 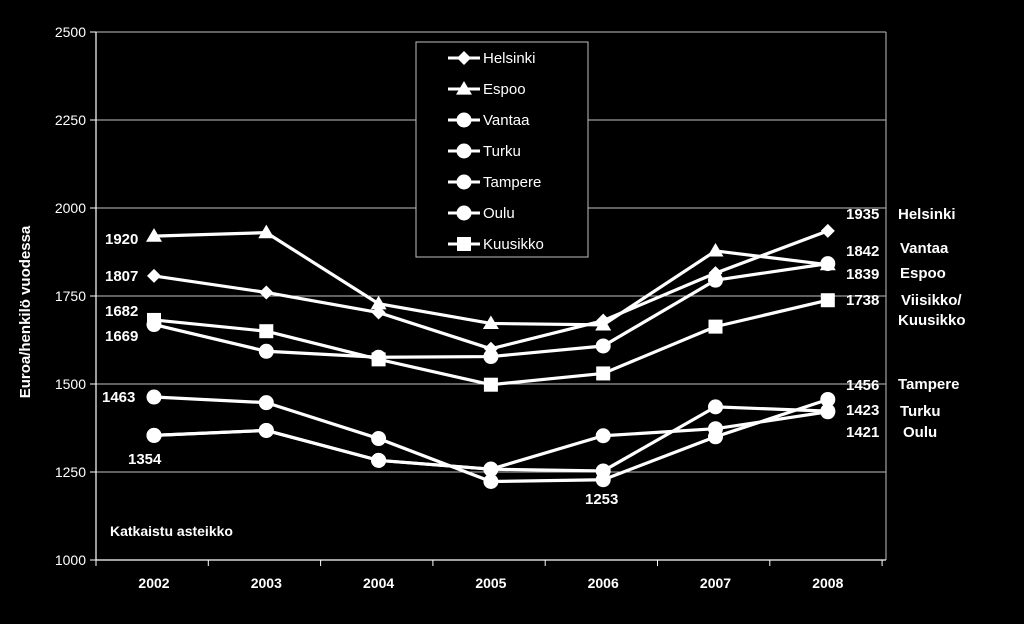 I want to click on series-kuusikko, so click(x=491, y=342).